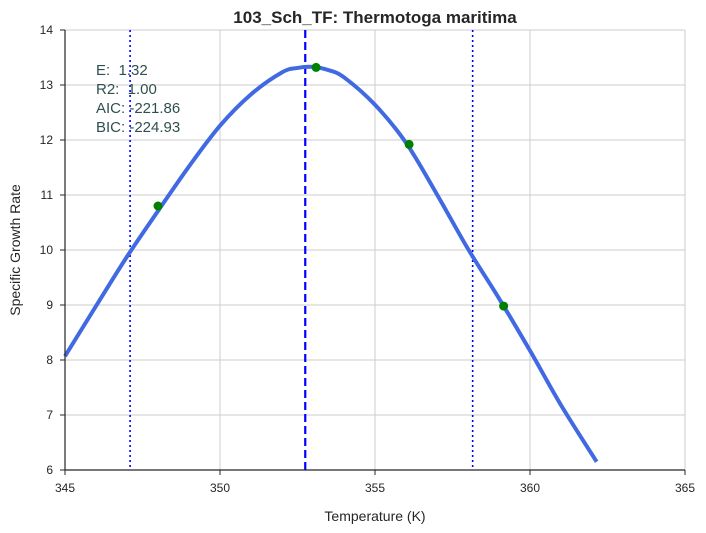 Image resolution: width=706 pixels, height=533 pixels. Describe the element at coordinates (49, 305) in the screenshot. I see `y-tick-label: 9` at that location.